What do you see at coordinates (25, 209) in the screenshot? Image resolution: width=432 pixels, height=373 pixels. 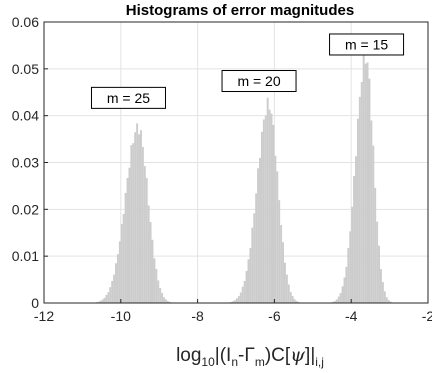 I see `y-tick-label: 0.02` at bounding box center [25, 209].